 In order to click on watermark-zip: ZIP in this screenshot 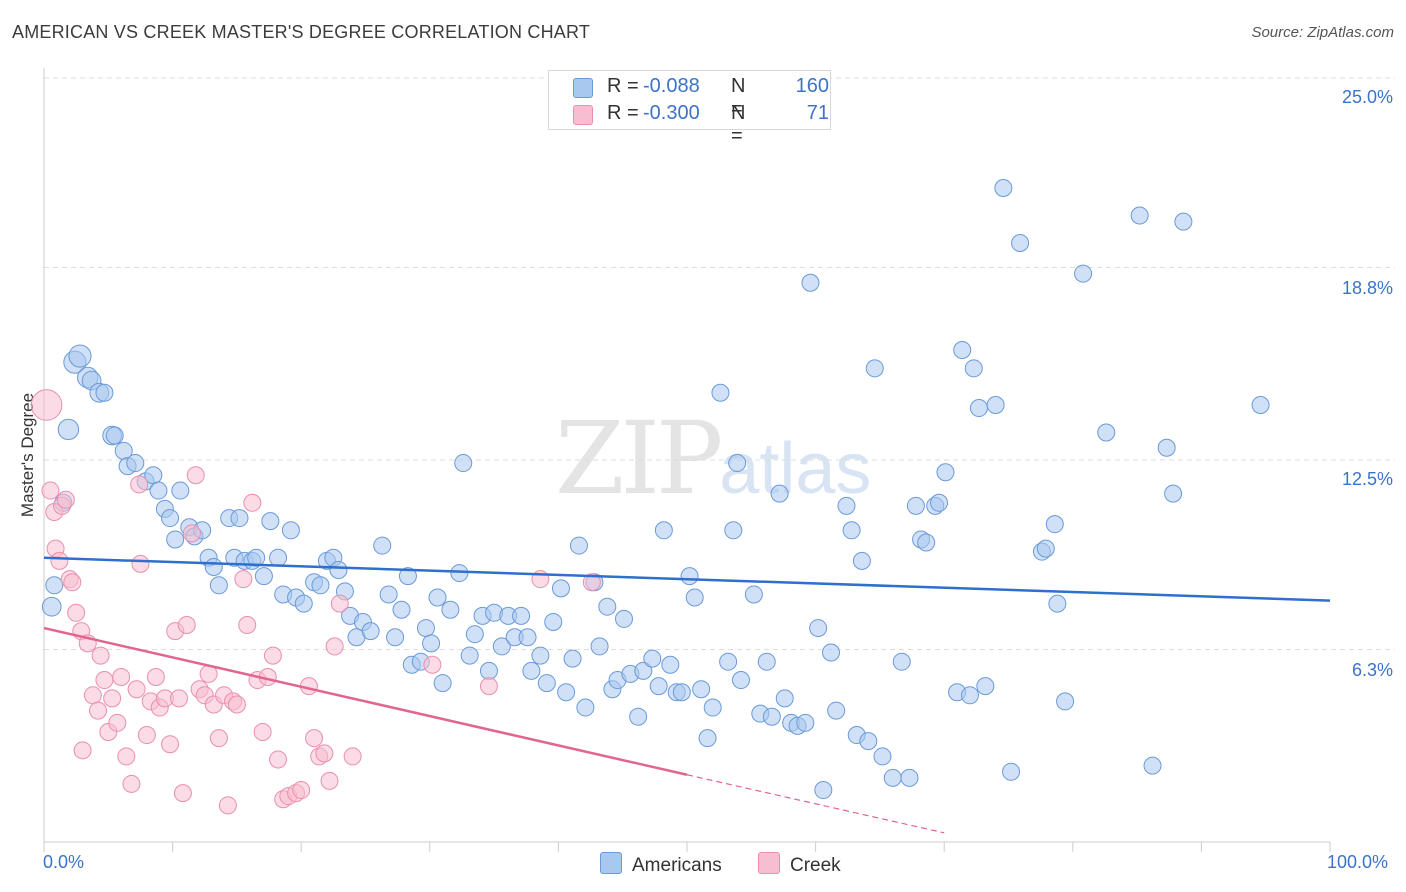, I will do `click(639, 458)`.